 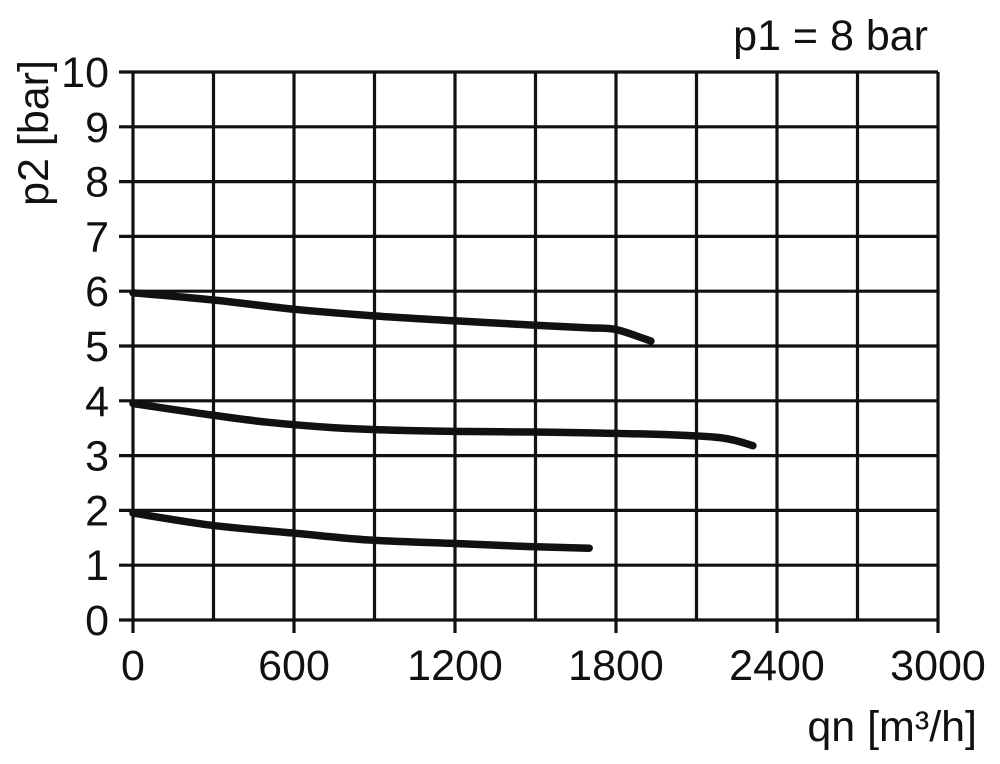 What do you see at coordinates (34, 133) in the screenshot?
I see `y-axis-label: p2 [bar]` at bounding box center [34, 133].